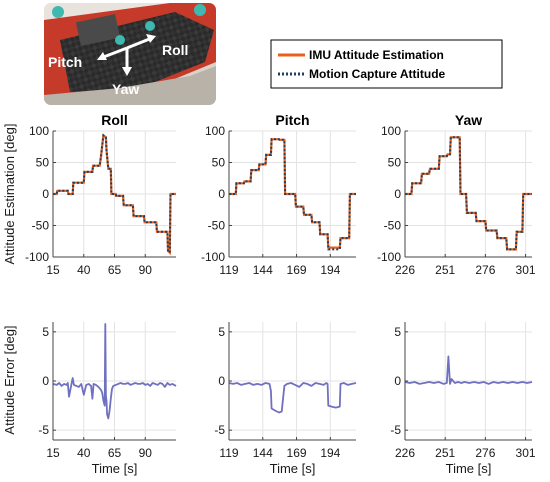 The width and height of the screenshot is (550, 482). What do you see at coordinates (377, 74) in the screenshot?
I see `legend-label-mocap: Motion Capture Attitude` at bounding box center [377, 74].